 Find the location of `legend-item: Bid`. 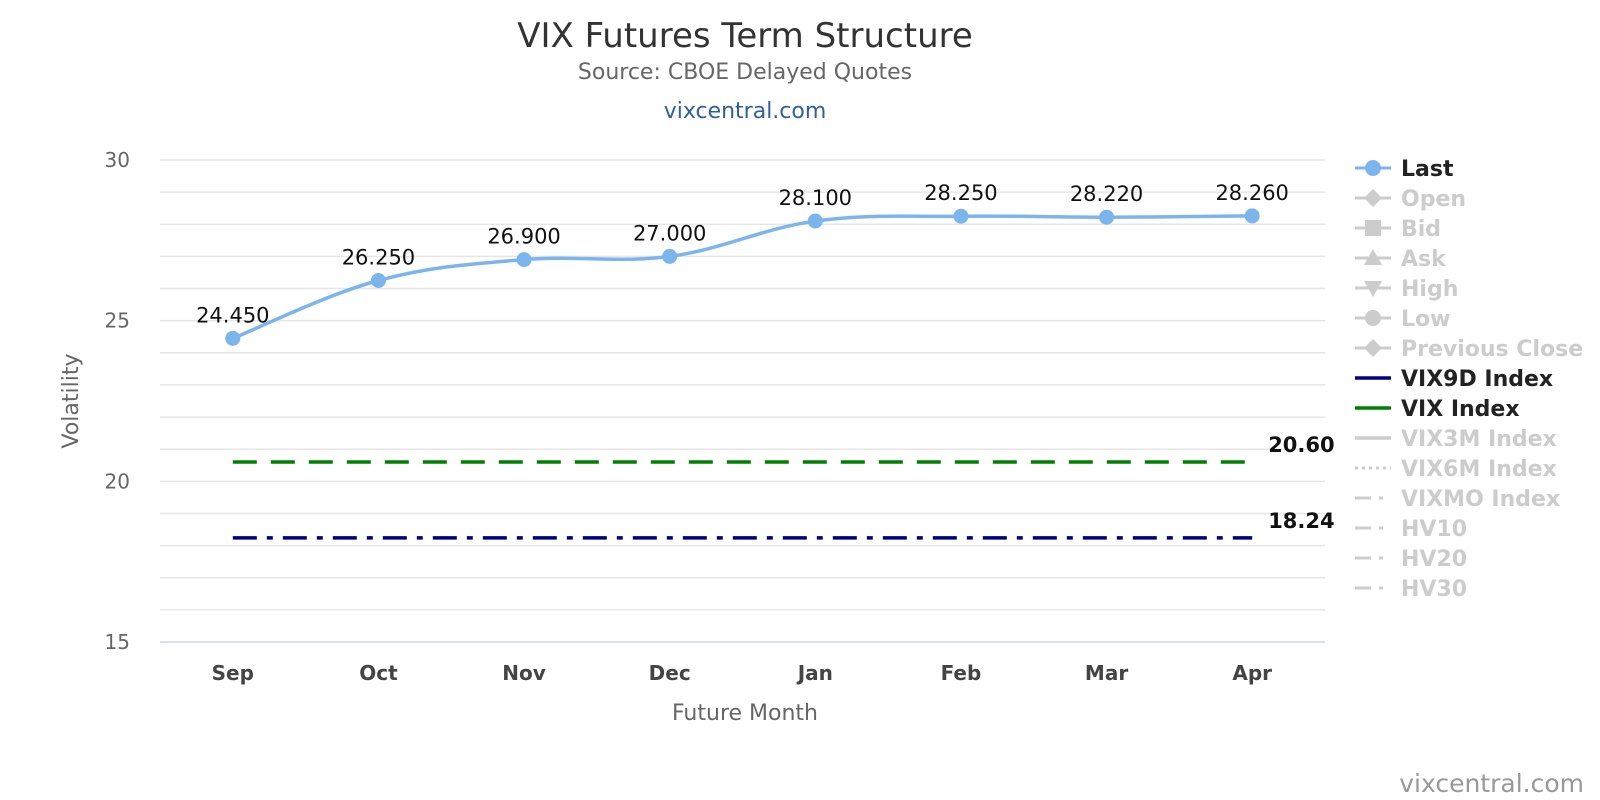

legend-item: Bid is located at coordinates (1398, 229).